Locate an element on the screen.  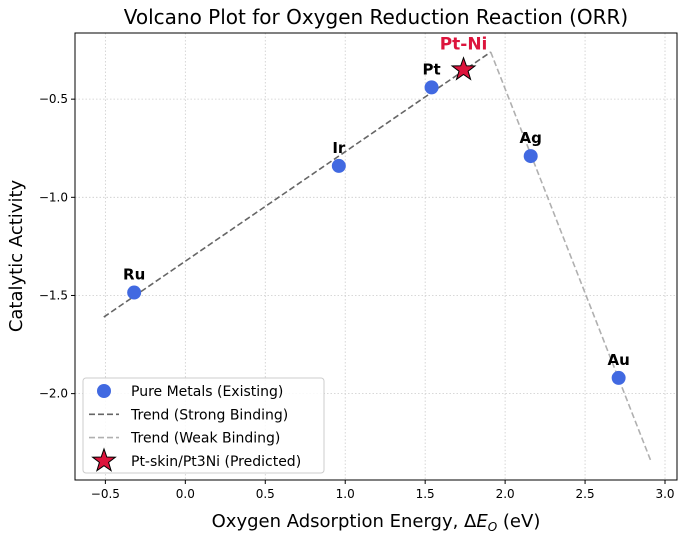
x-tick-label: −0.5 is located at coordinates (105, 494).